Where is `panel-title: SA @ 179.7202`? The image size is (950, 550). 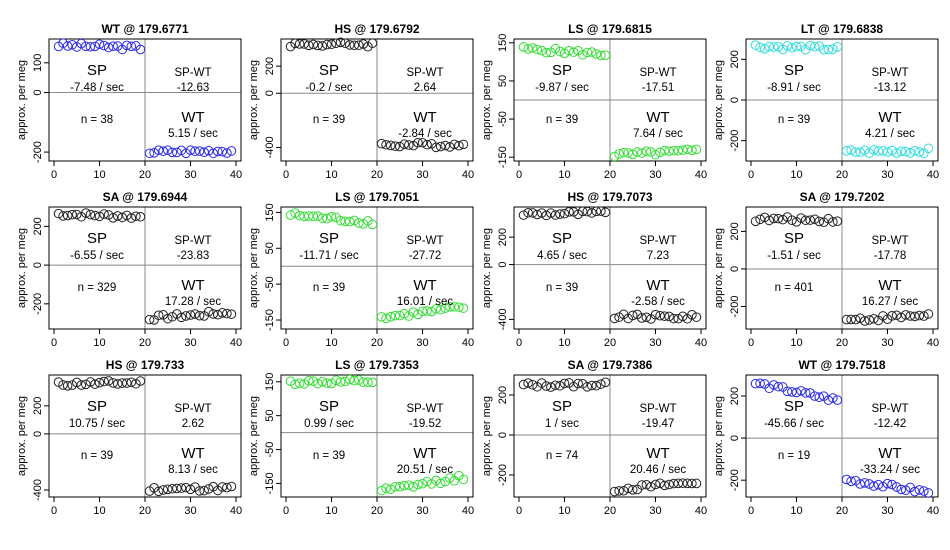 panel-title: SA @ 179.7202 is located at coordinates (842, 197).